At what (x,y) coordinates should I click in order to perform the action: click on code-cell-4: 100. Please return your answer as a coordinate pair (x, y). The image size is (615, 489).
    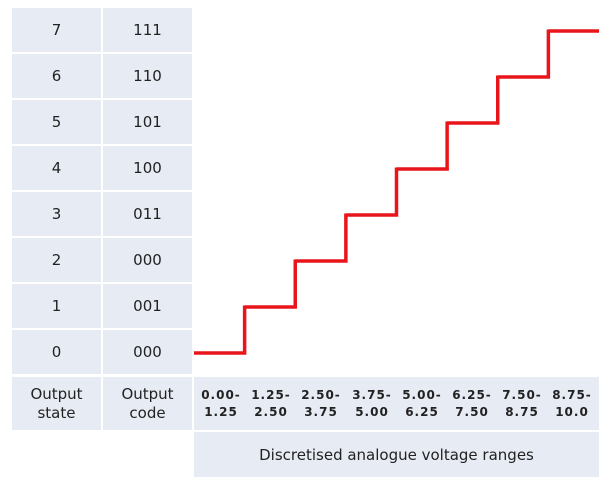
    Looking at the image, I should click on (147, 168).